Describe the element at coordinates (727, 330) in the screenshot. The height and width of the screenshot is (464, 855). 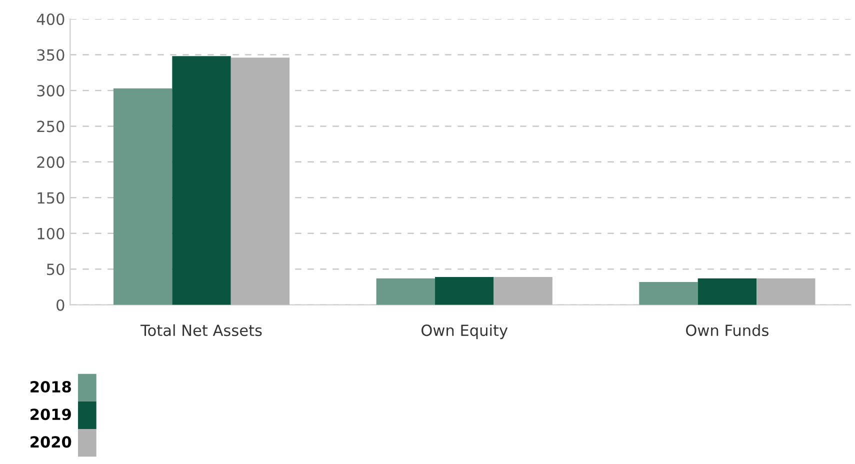
I see `x-tick-label: Own Funds` at that location.